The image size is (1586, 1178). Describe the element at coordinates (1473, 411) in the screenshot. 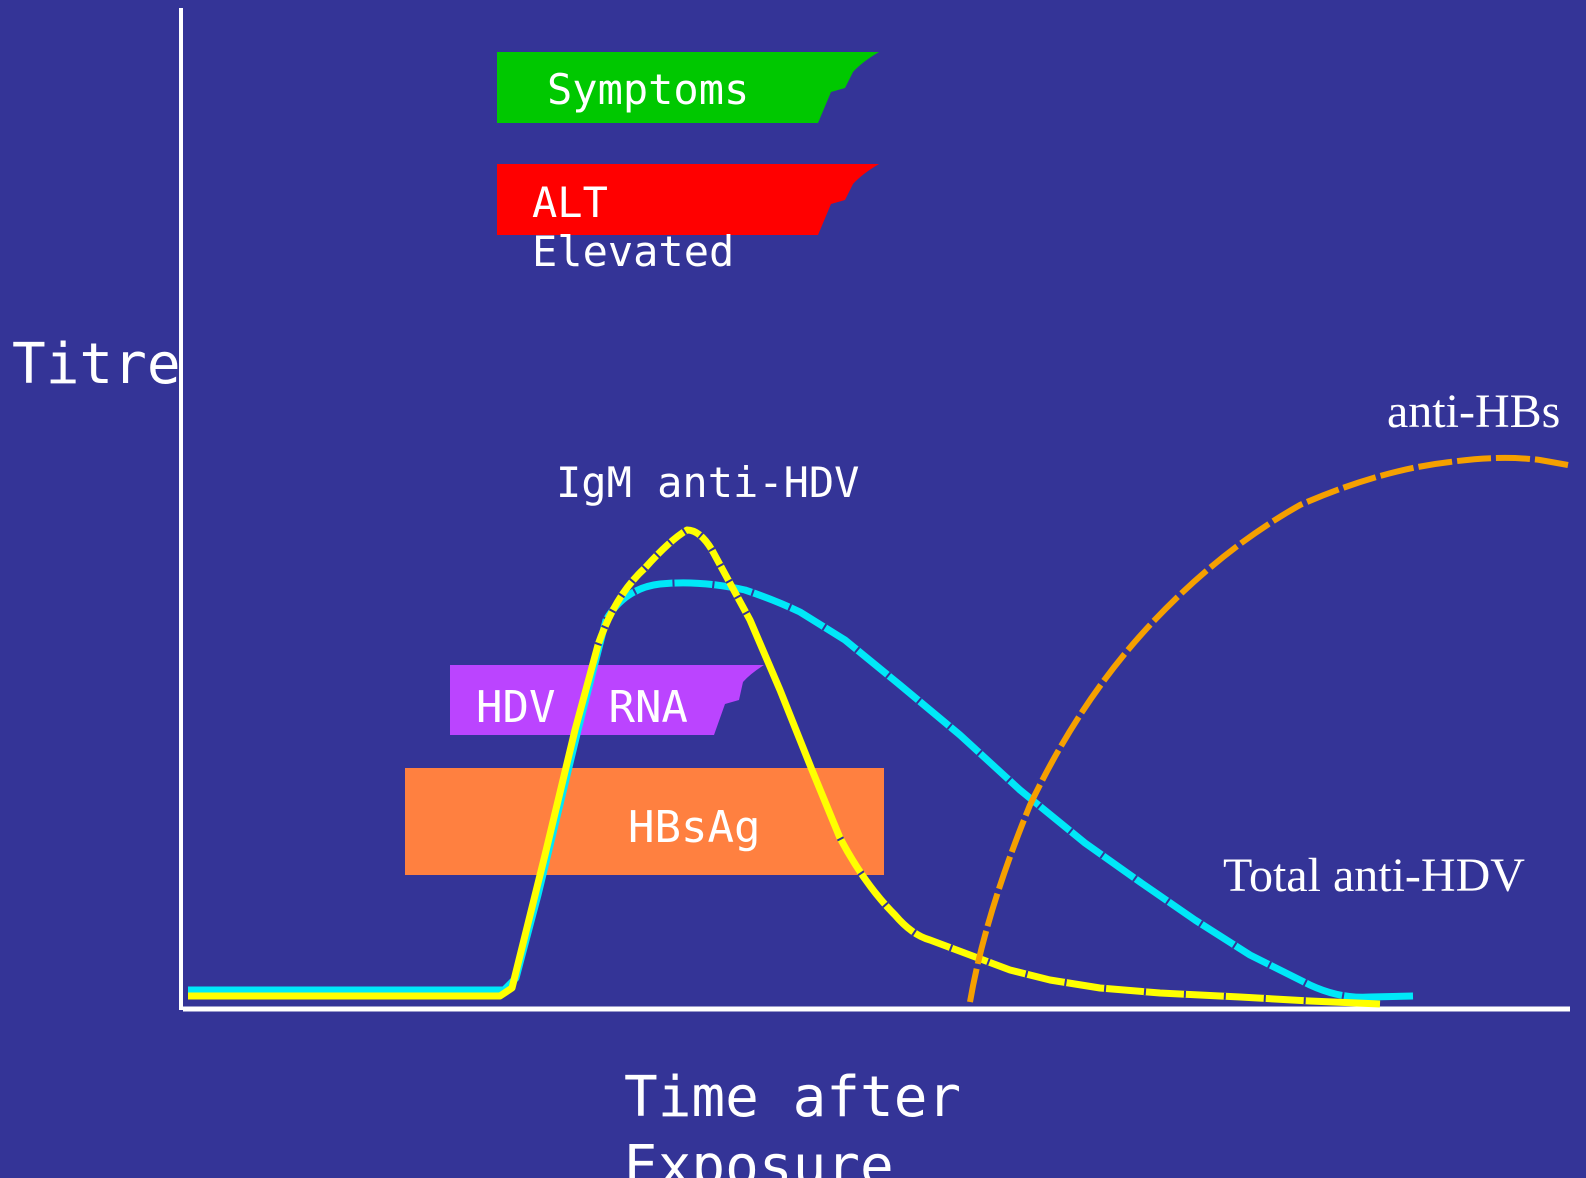

I see `anti-hbs-label: anti-HBs` at that location.